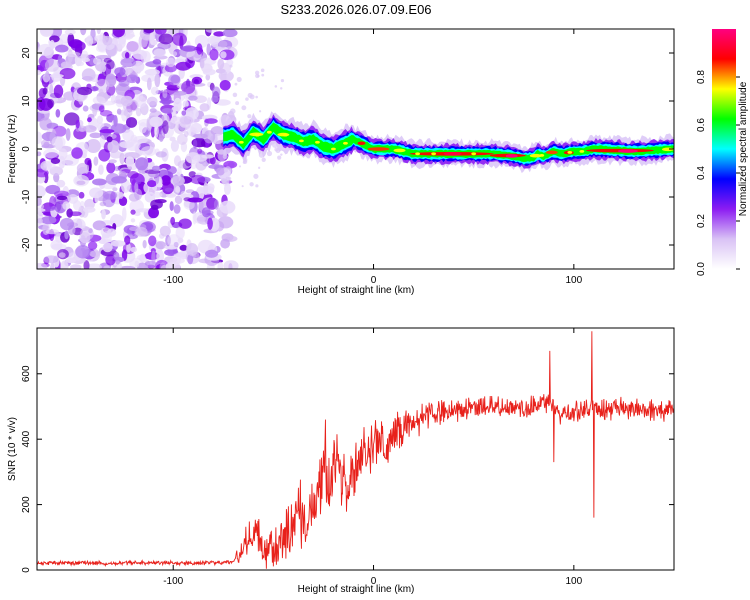  What do you see at coordinates (161, 149) in the screenshot?
I see `spectrogram-noise-layer` at bounding box center [161, 149].